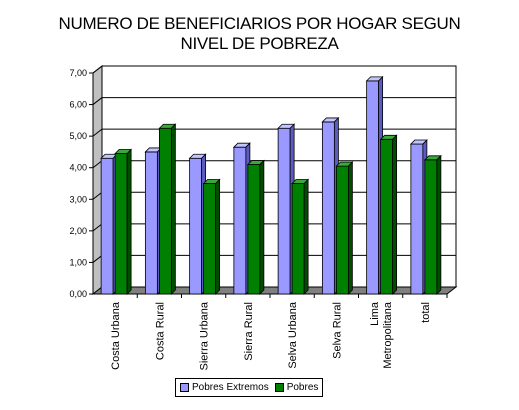  What do you see at coordinates (375, 313) in the screenshot?
I see `x-category-label: Lima` at bounding box center [375, 313].